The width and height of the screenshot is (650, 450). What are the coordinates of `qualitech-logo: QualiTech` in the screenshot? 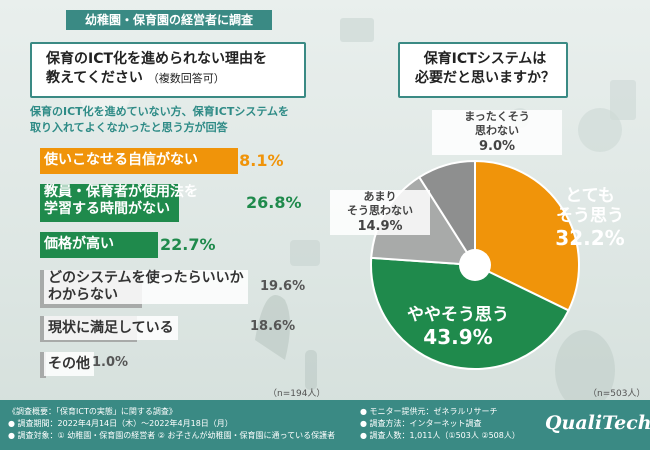 It's located at (597, 423).